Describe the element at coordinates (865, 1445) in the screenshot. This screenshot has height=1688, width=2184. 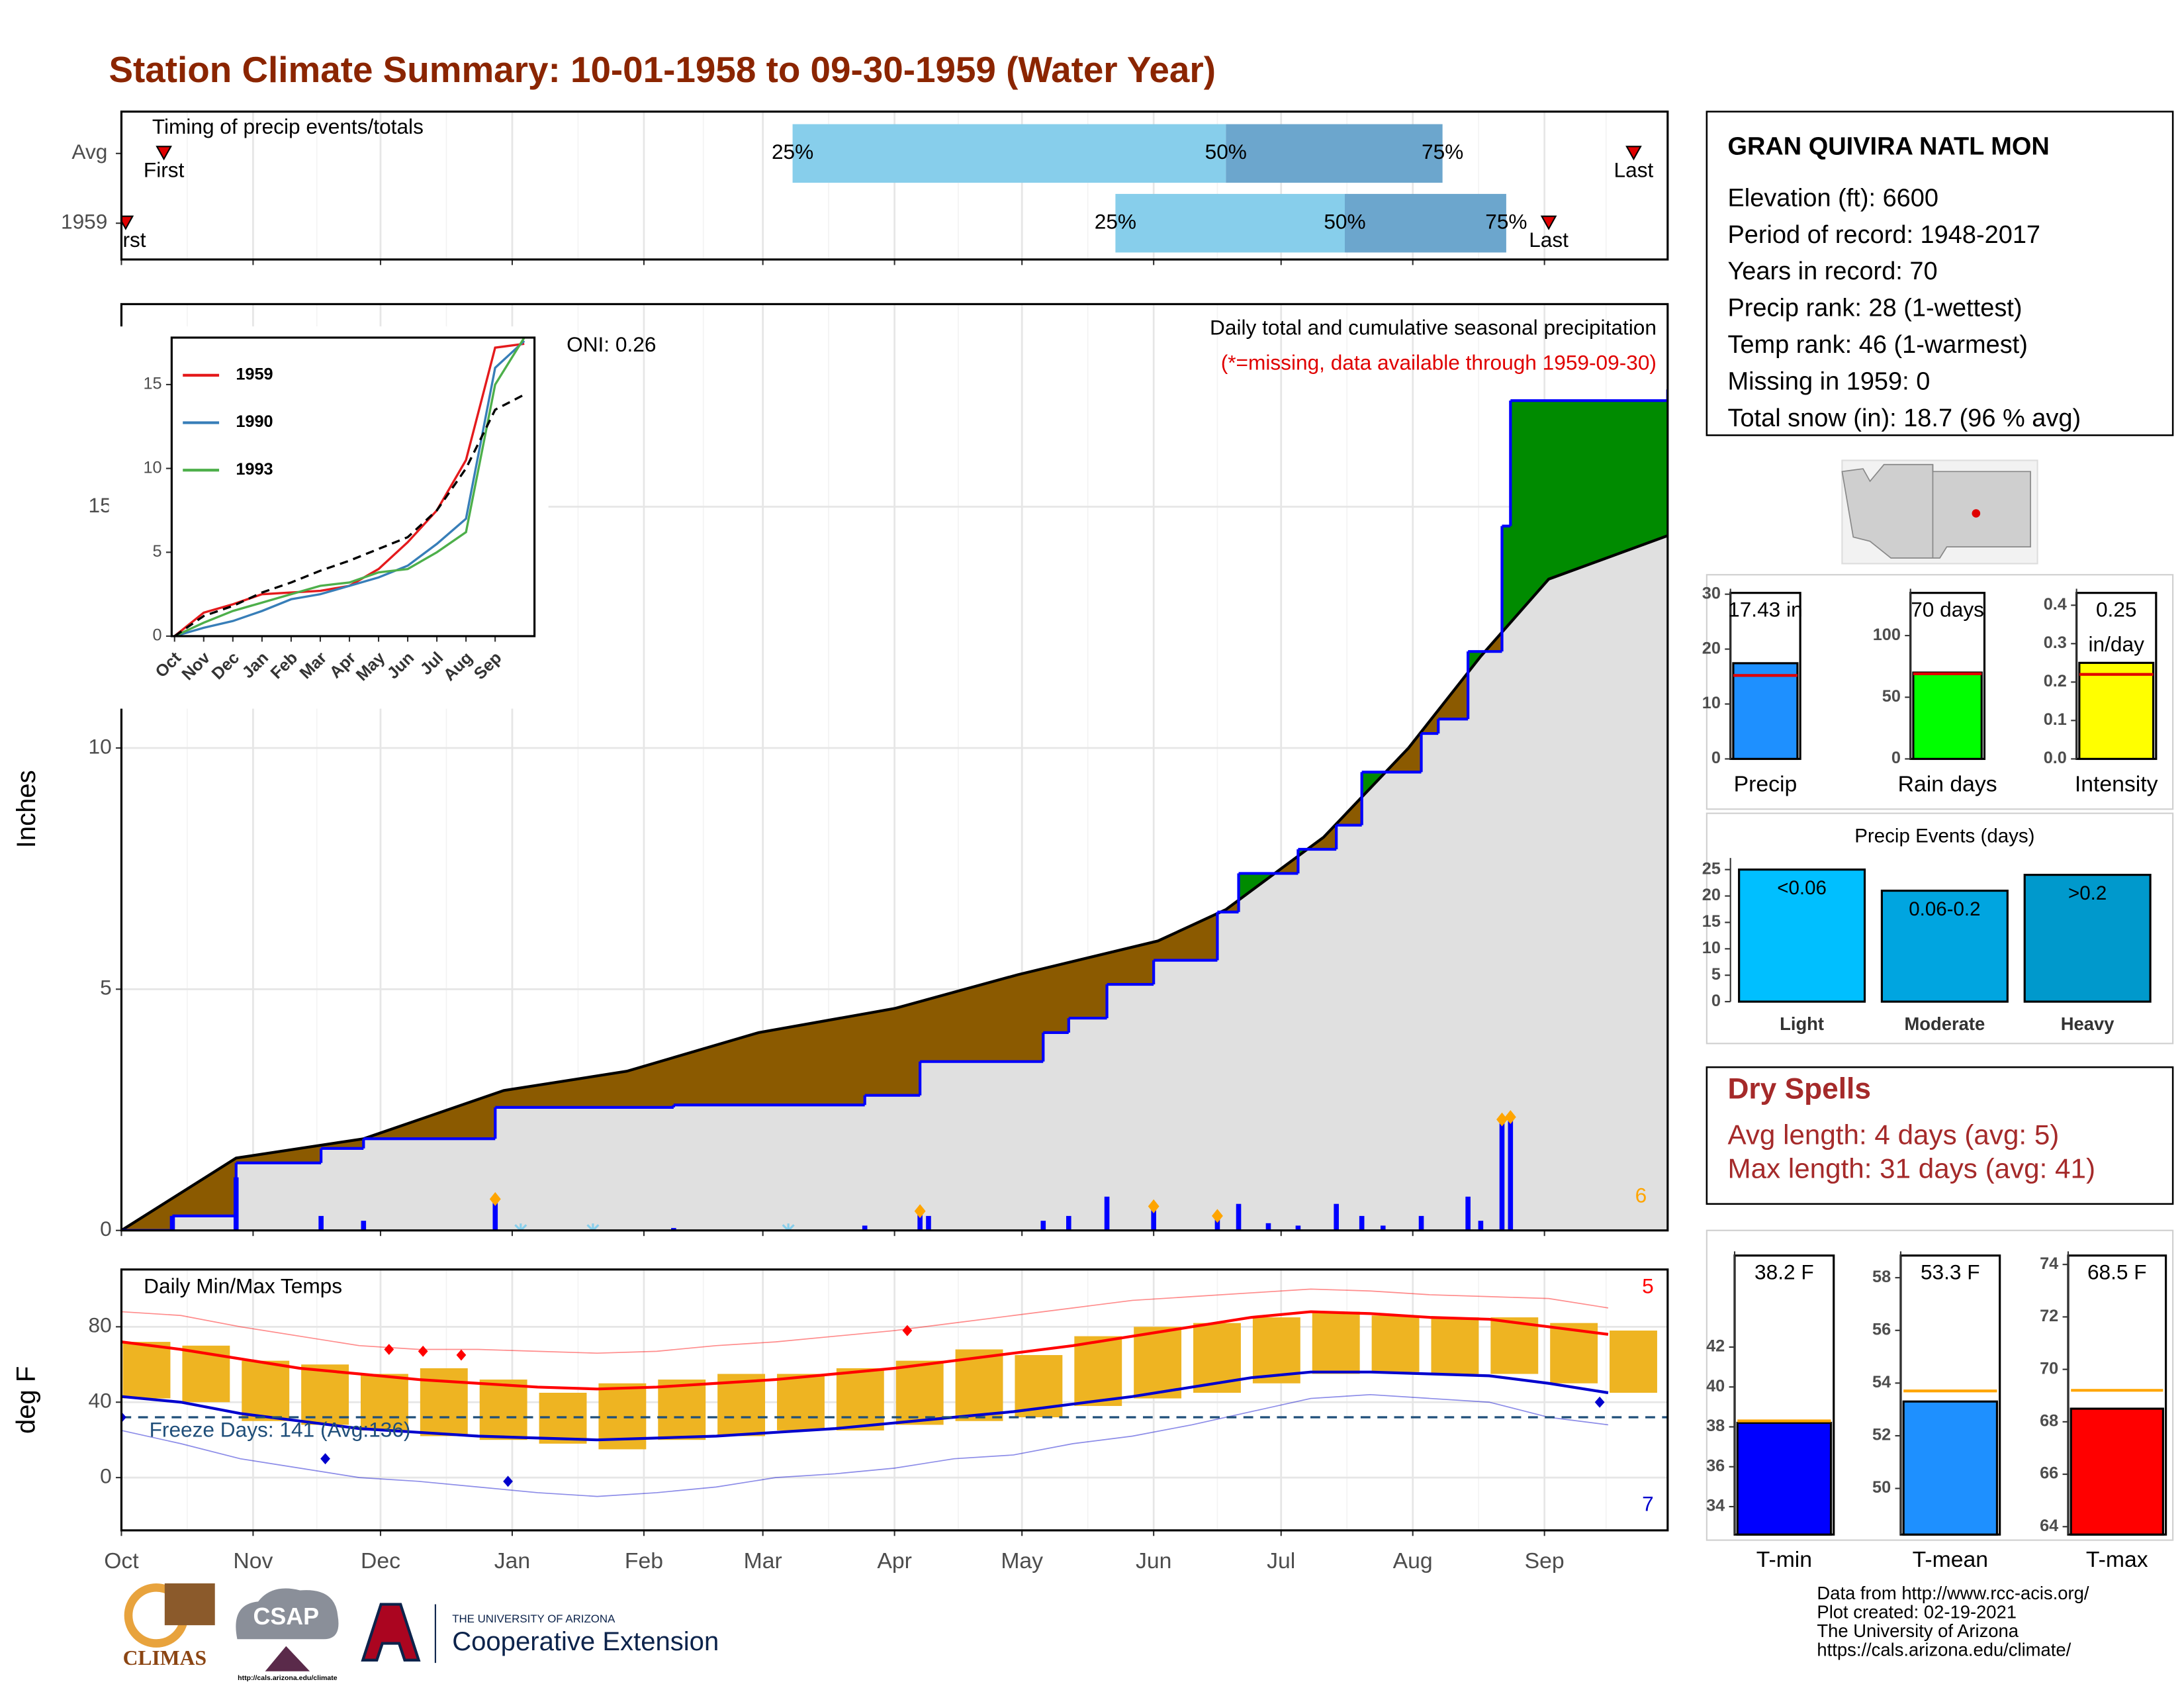
I see `record-low-line` at that location.